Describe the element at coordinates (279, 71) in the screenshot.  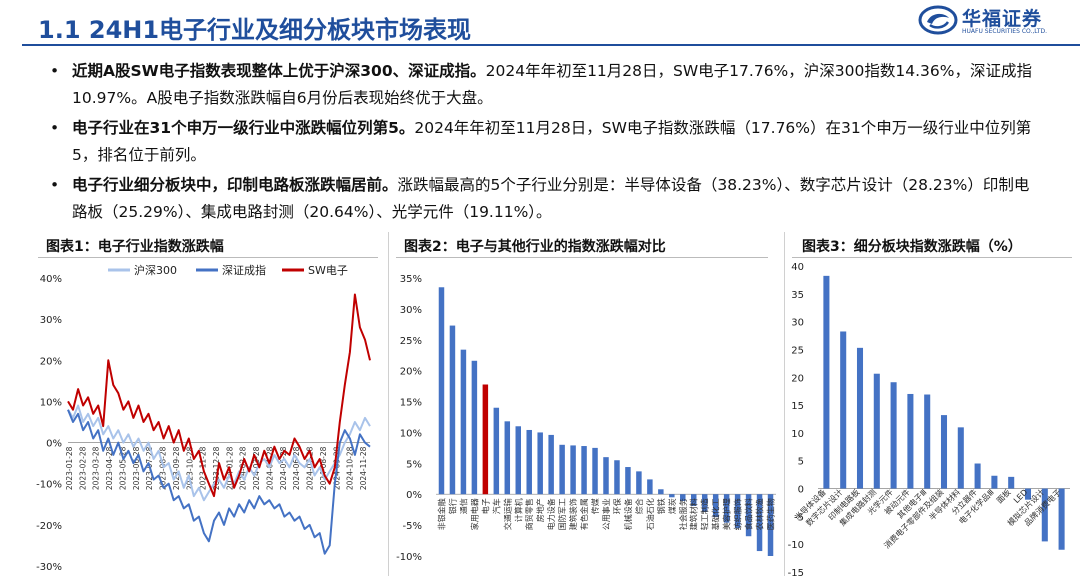
I see `bullet-bold: 近期A股SW电子指数表现整体上优于沪深300、深证成指。` at that location.